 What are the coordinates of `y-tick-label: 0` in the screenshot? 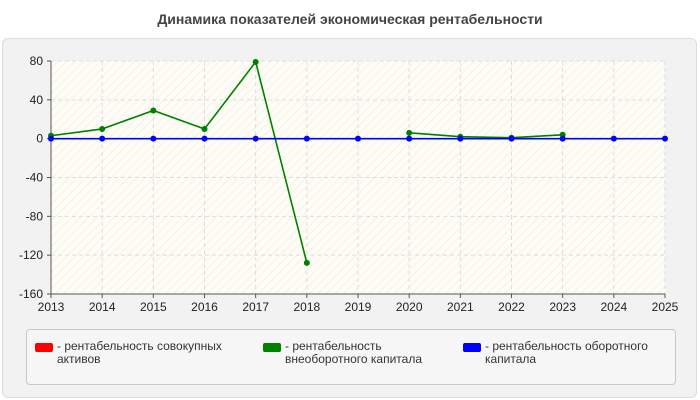 It's located at (39, 139).